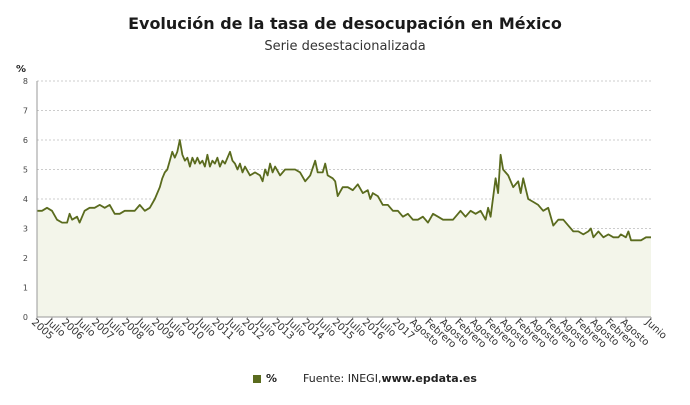 The width and height of the screenshot is (690, 405). I want to click on y-axis-unit: %, so click(21, 69).